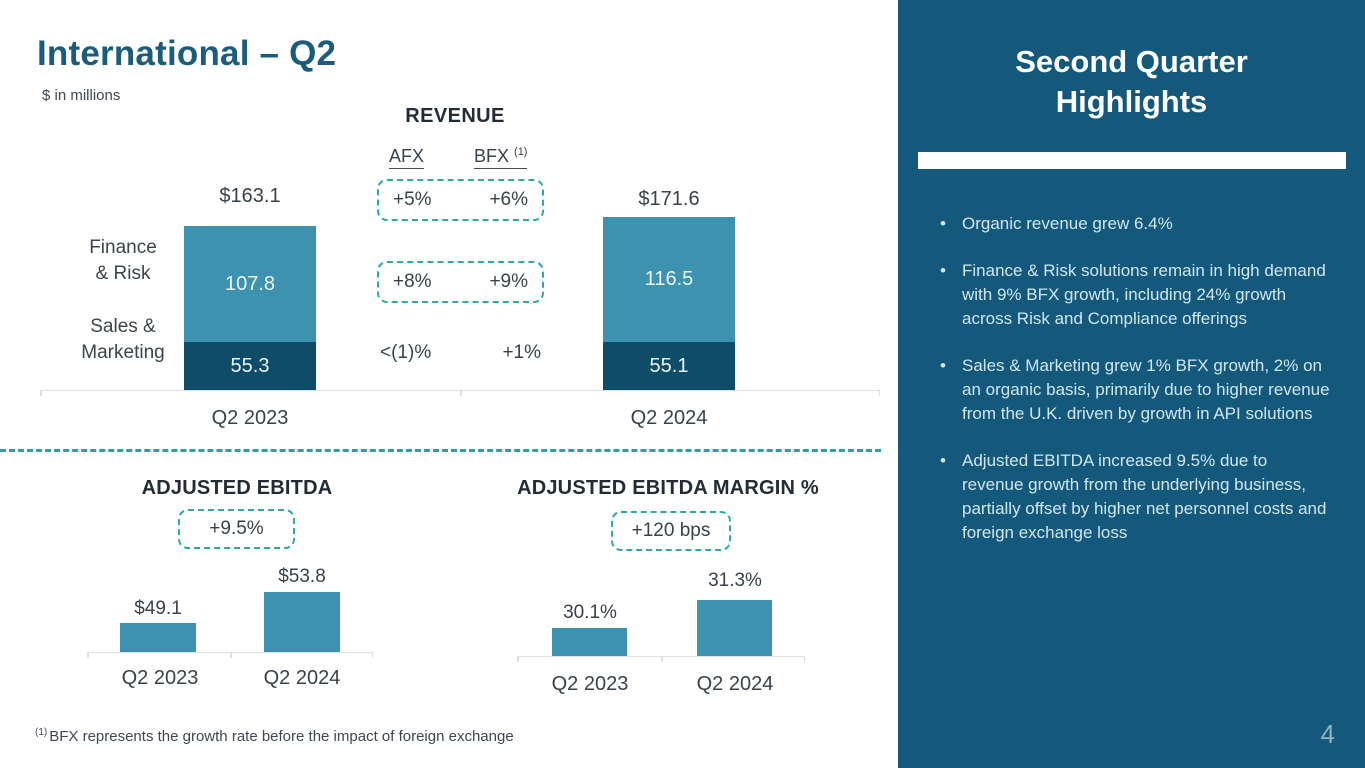 Image resolution: width=1365 pixels, height=768 pixels. Describe the element at coordinates (669, 418) in the screenshot. I see `revenue-category-q2-2024: Q2 2024` at that location.